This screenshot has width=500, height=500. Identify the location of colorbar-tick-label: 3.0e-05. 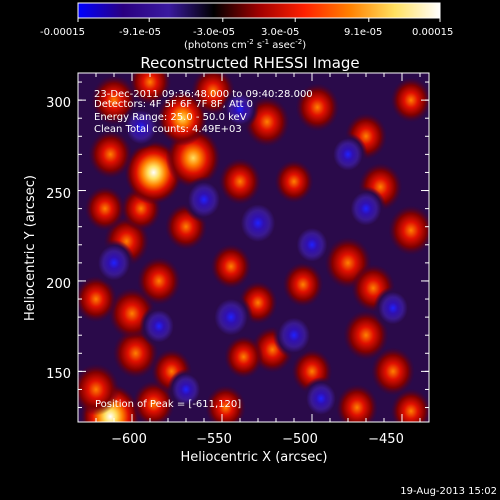
(280, 32).